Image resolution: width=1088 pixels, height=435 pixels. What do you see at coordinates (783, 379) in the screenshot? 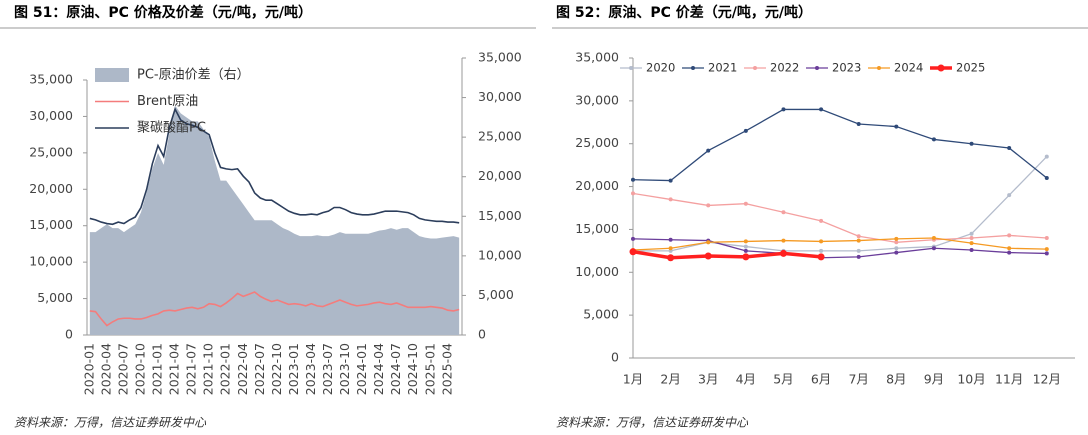
I see `x-tick-label: 5月` at bounding box center [783, 379].